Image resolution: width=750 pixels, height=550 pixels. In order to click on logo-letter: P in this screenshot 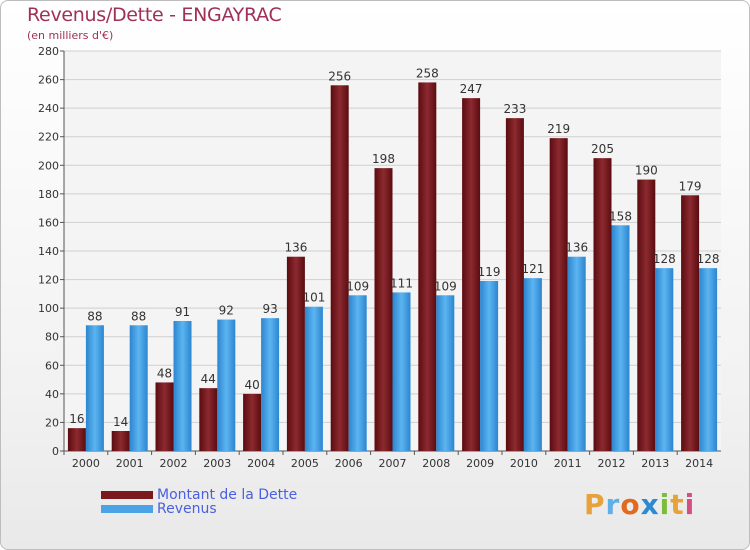, I will do `click(595, 504)`.